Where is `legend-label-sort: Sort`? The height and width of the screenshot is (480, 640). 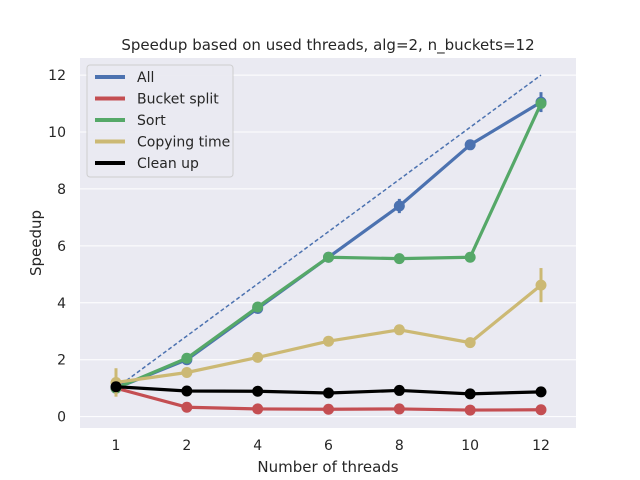 legend-label-sort: Sort is located at coordinates (151, 121).